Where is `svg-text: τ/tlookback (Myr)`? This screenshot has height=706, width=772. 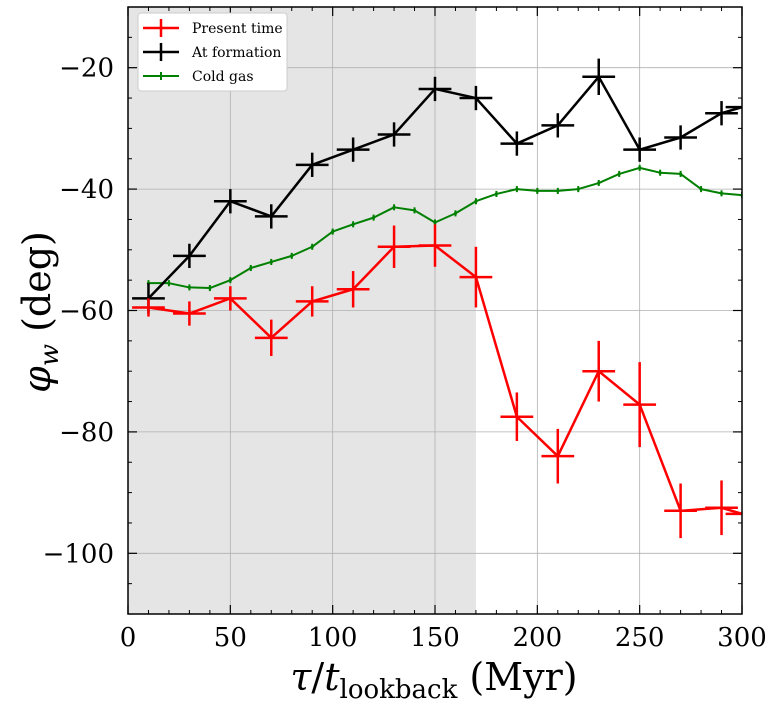 svg-text: τ/tlookback (Myr) is located at coordinates (433, 680).